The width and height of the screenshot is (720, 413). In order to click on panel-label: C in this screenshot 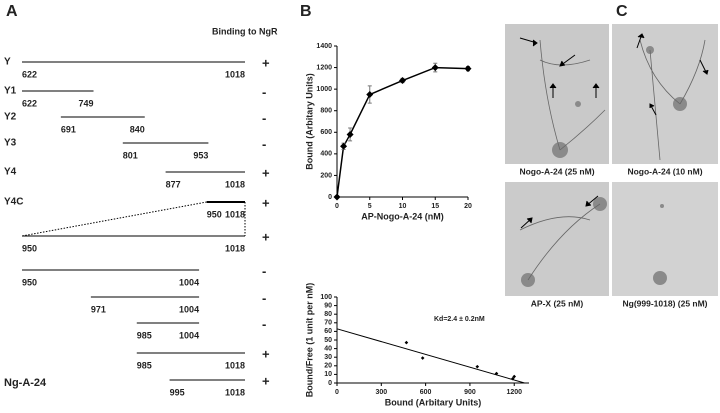, I will do `click(622, 11)`.